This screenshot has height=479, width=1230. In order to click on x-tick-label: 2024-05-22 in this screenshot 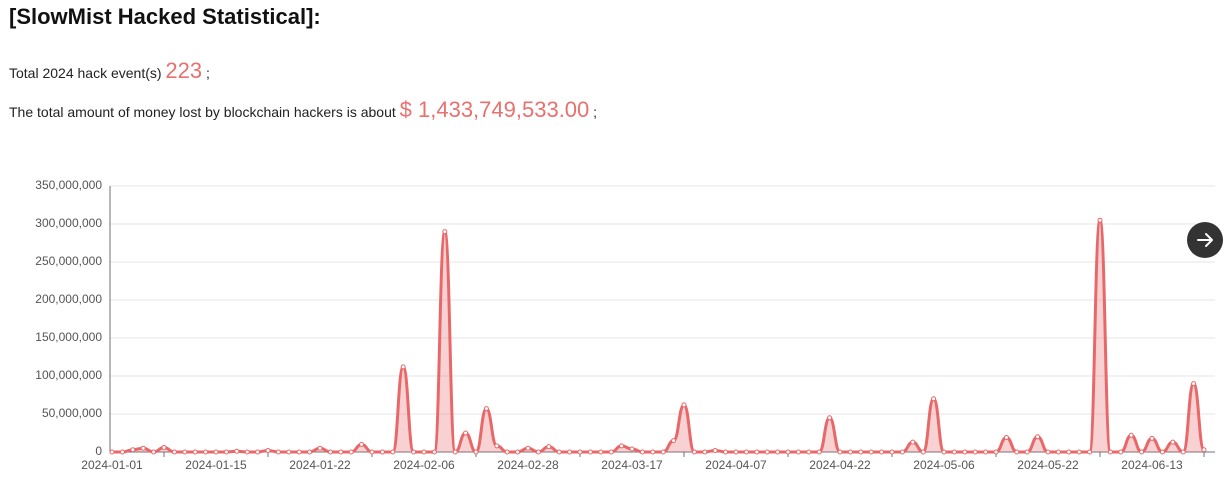, I will do `click(1048, 465)`.